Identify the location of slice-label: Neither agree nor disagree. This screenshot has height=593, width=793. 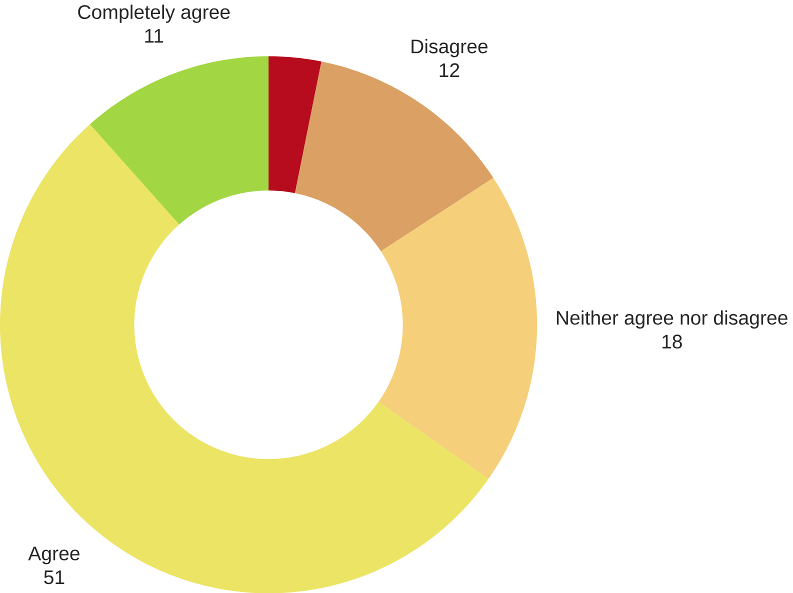
(672, 319).